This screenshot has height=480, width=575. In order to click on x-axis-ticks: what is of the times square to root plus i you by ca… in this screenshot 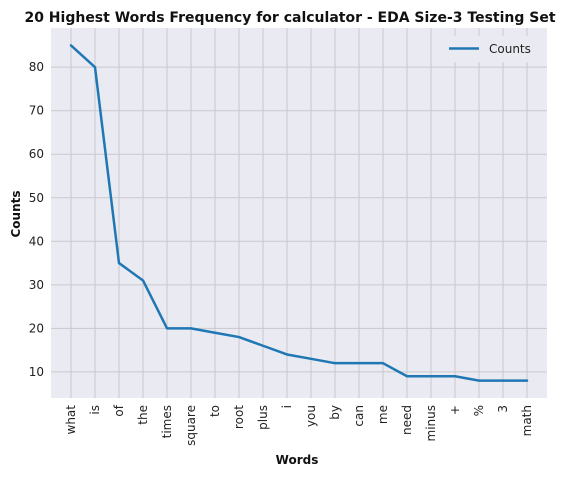, I will do `click(299, 425)`.